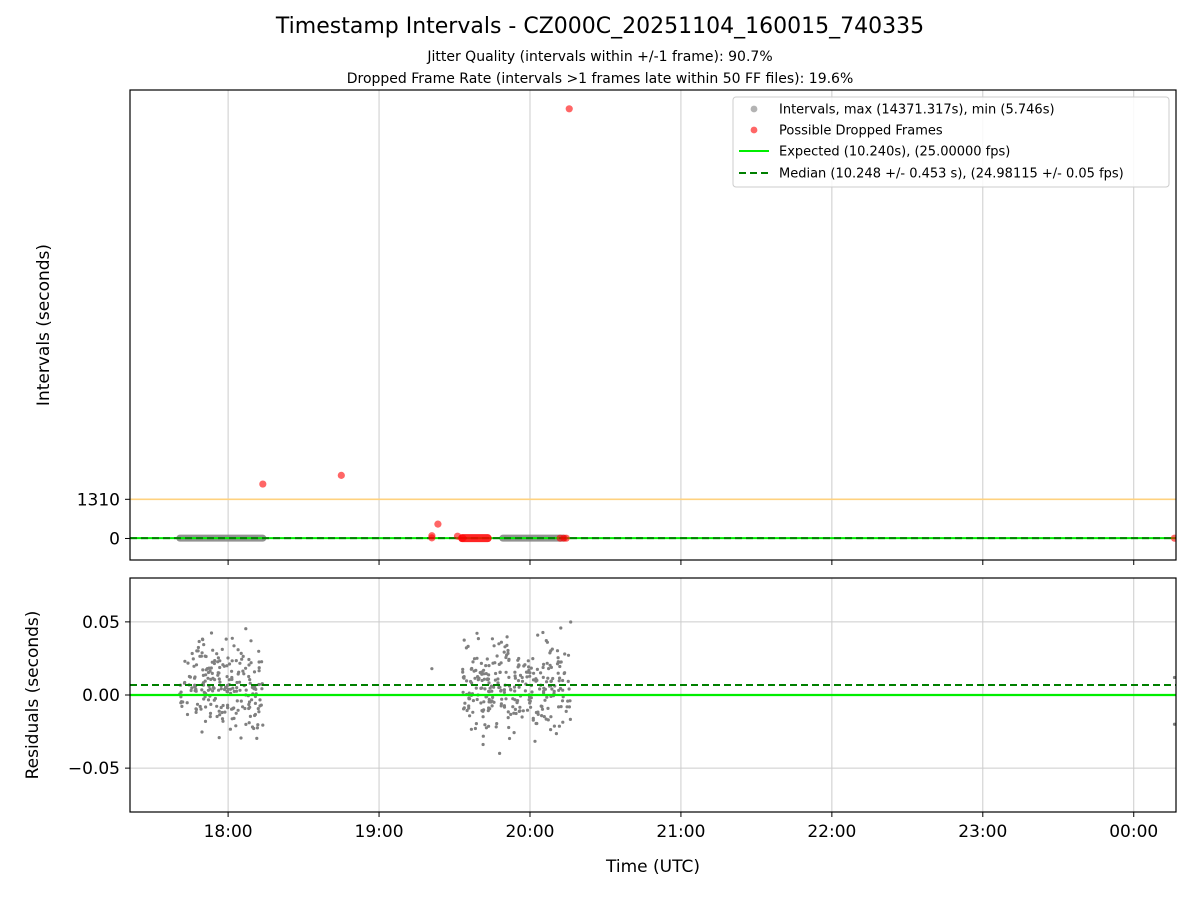 The width and height of the screenshot is (1200, 900). I want to click on x-tick-label: 21:00, so click(680, 832).